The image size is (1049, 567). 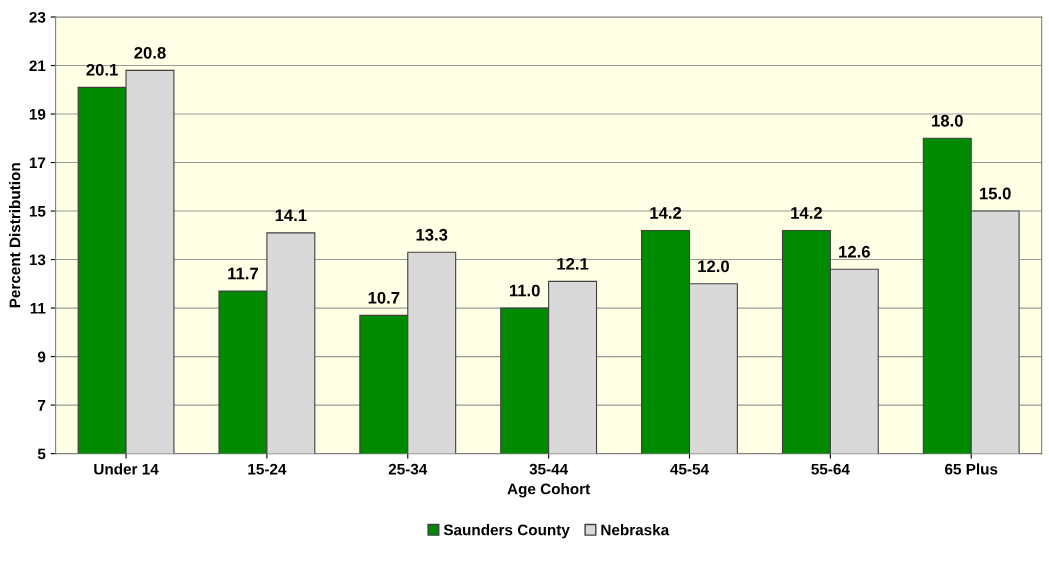 What do you see at coordinates (713, 266) in the screenshot?
I see `data-label: 12.0` at bounding box center [713, 266].